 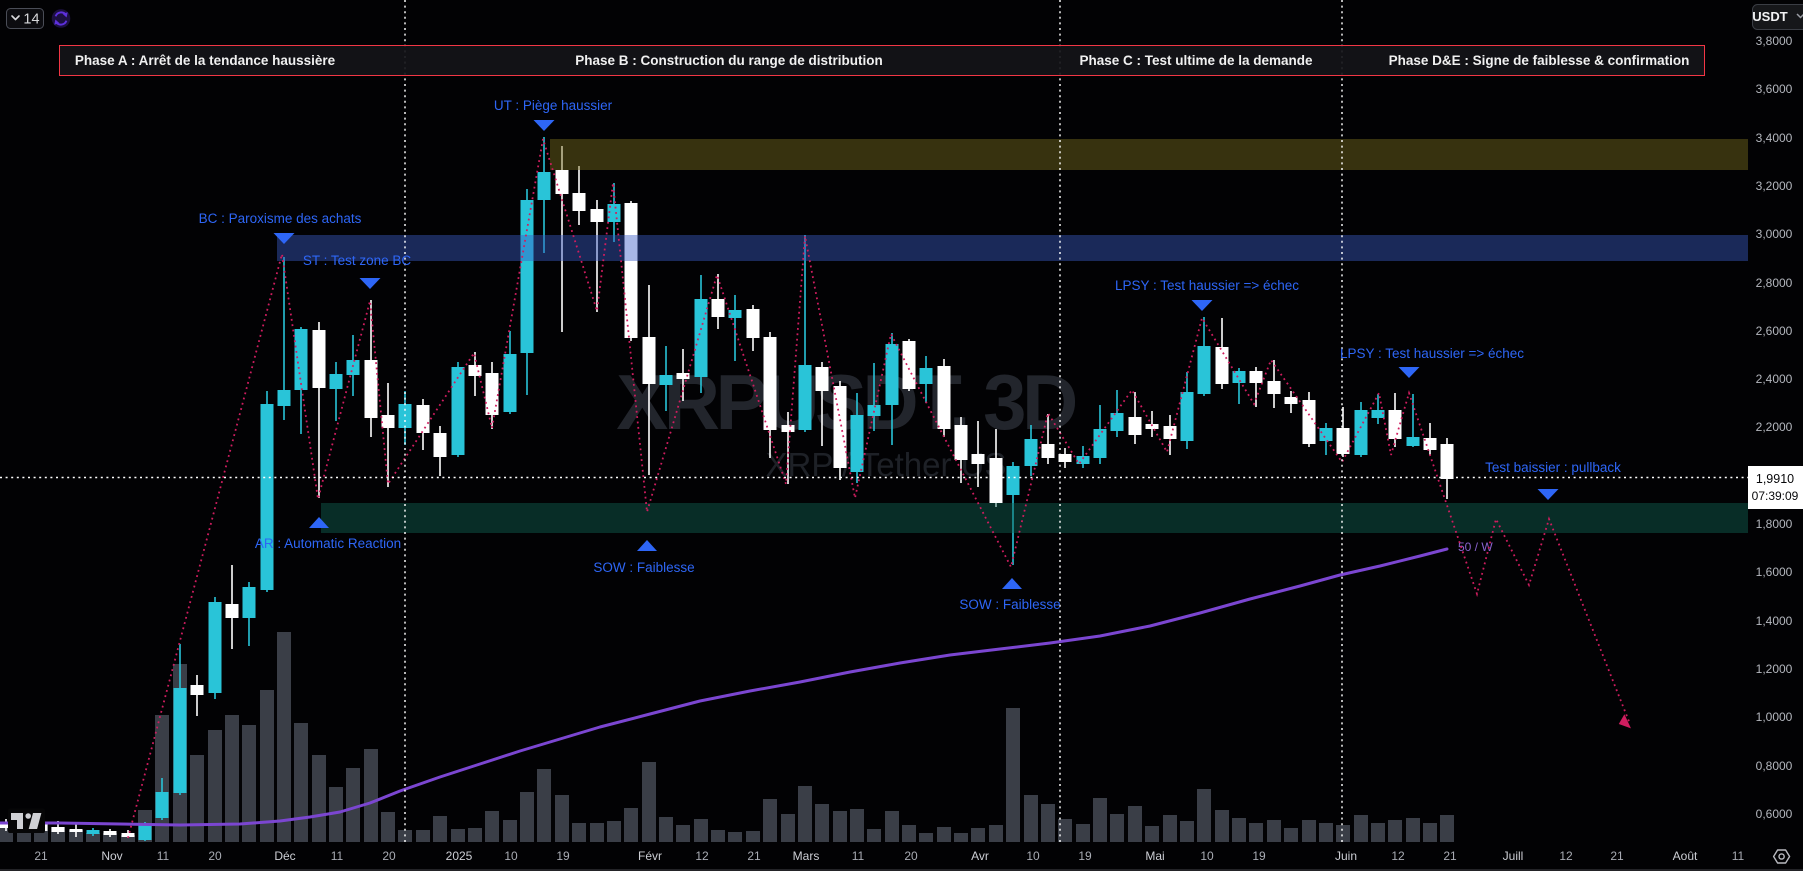 I want to click on svg-text: Avr, so click(x=980, y=856).